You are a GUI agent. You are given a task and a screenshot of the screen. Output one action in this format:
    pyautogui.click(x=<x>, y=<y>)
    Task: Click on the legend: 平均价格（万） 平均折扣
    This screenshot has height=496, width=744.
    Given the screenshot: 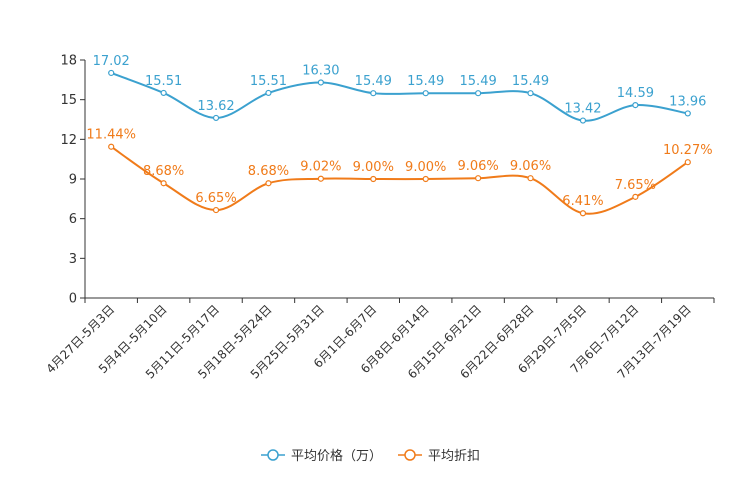 What is the action you would take?
    pyautogui.click(x=370, y=456)
    